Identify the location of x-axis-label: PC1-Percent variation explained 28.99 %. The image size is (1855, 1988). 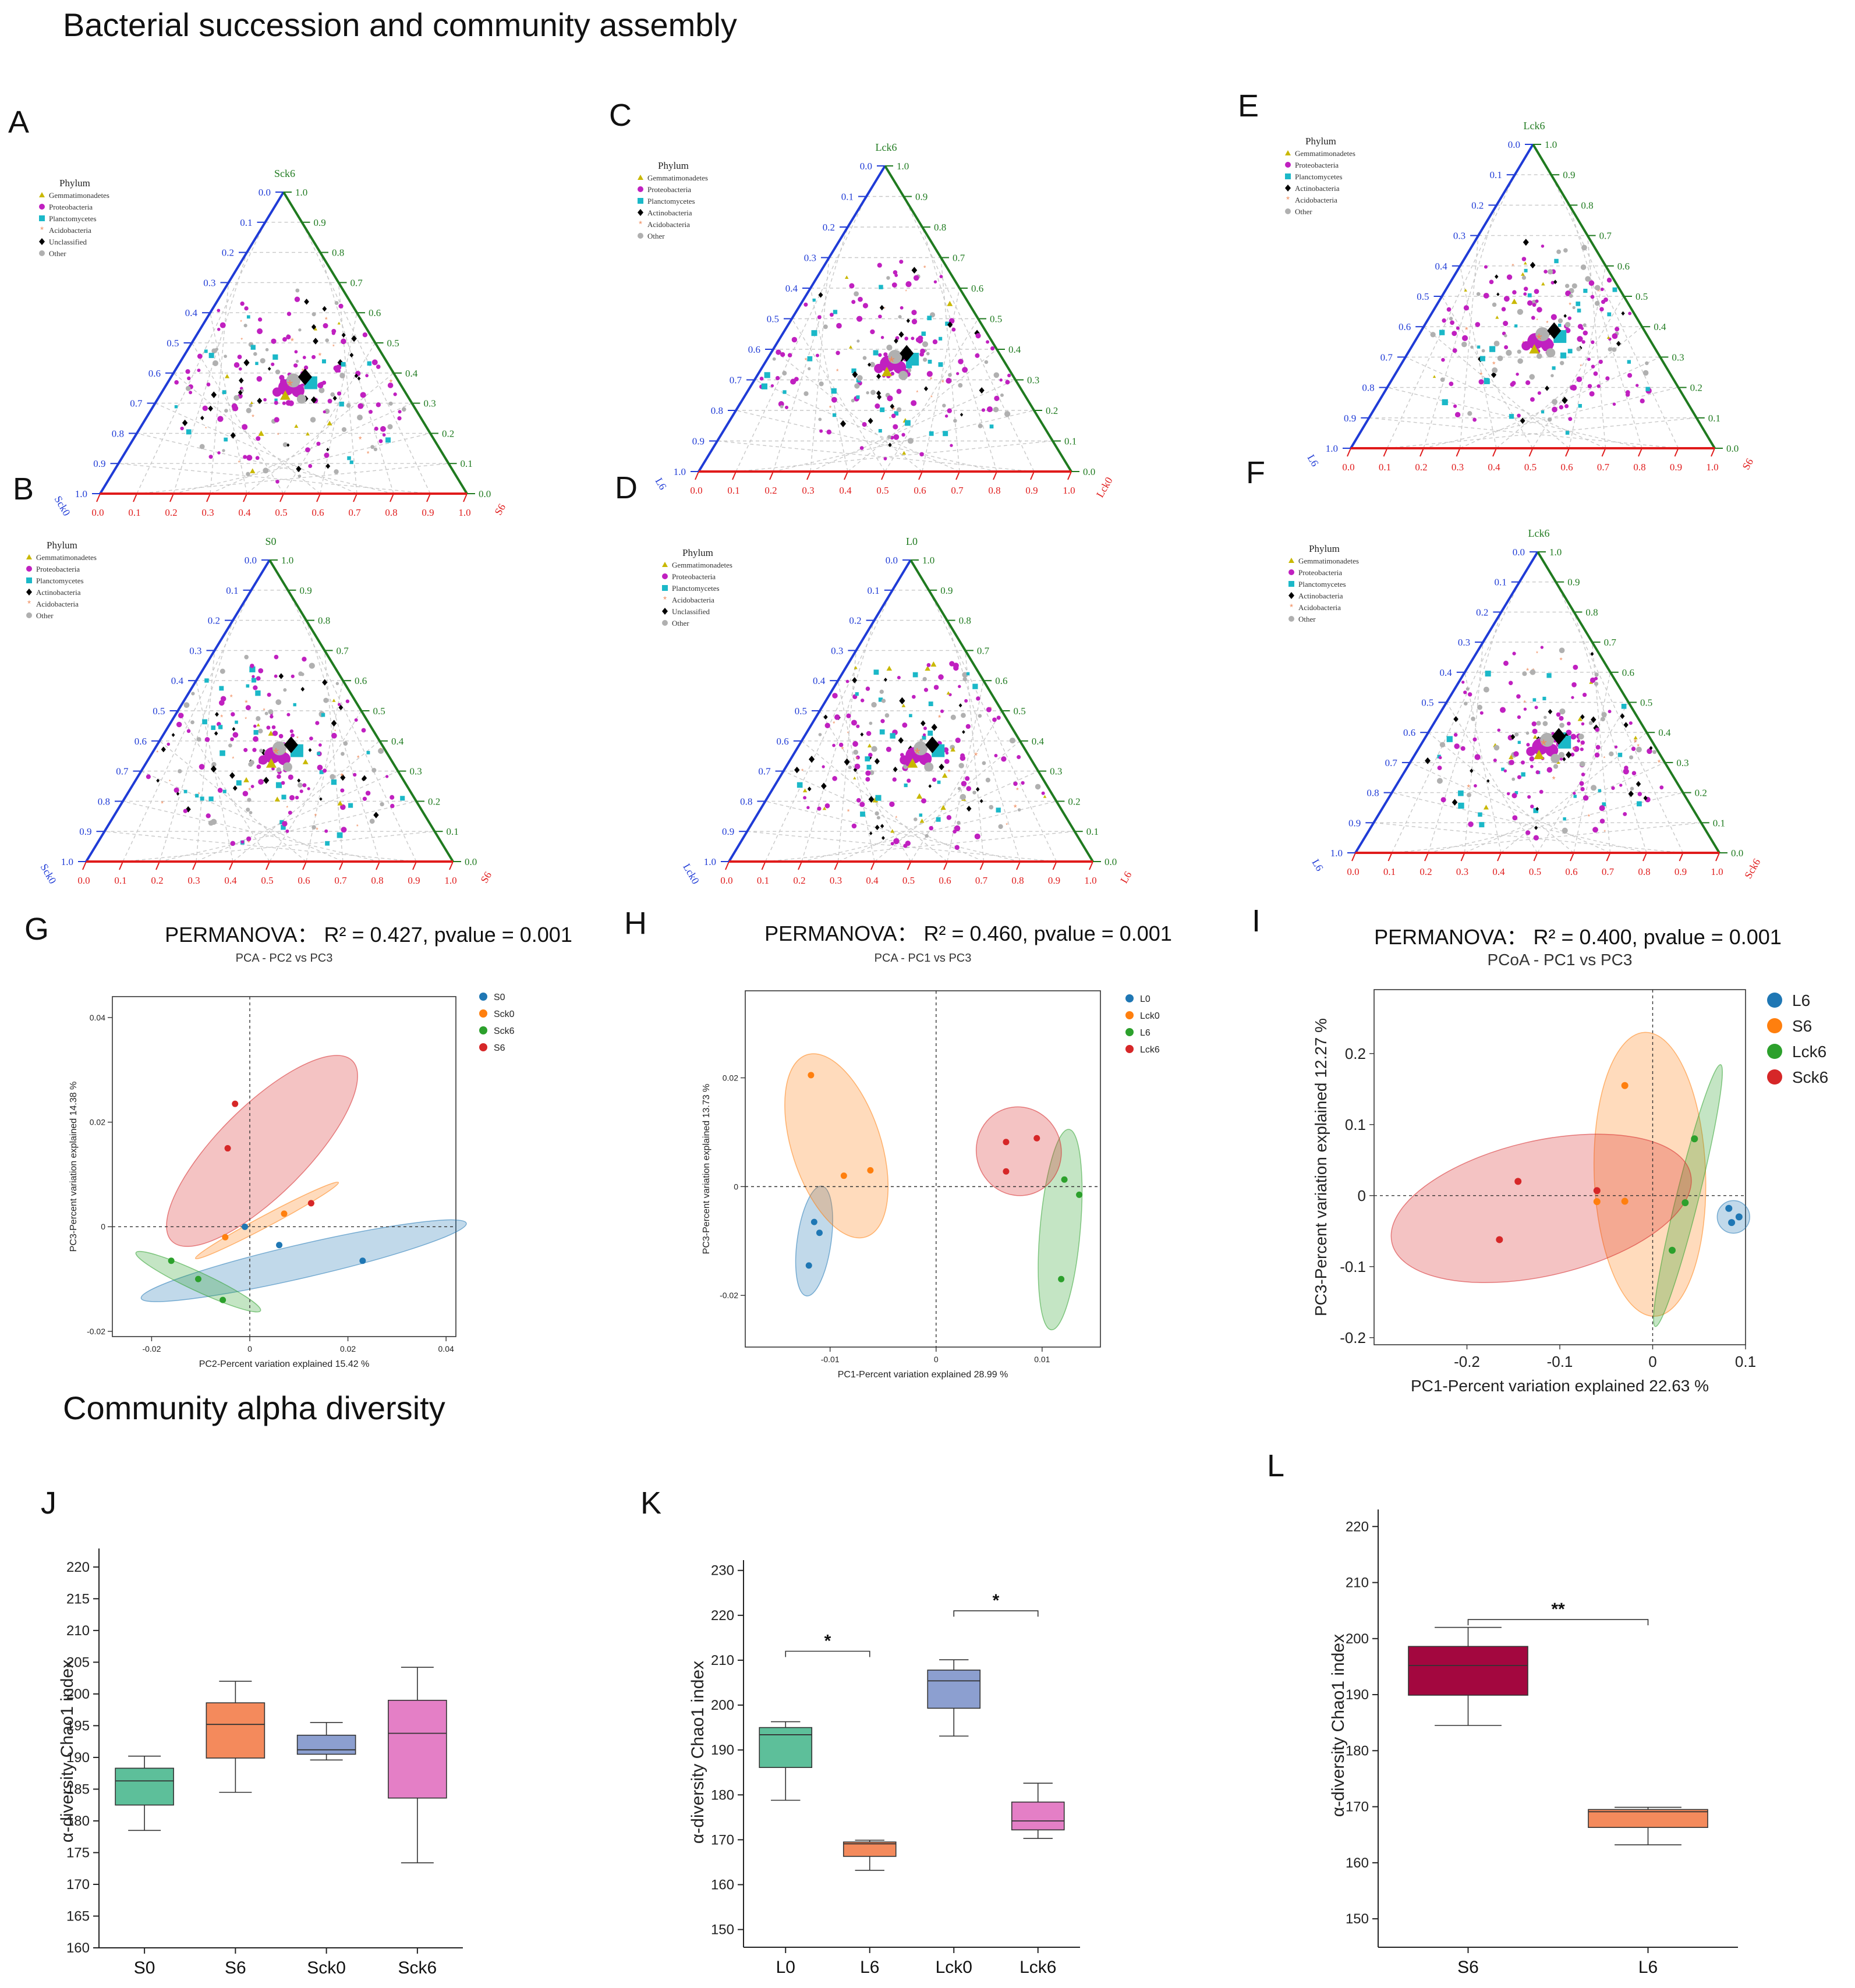
(923, 1375).